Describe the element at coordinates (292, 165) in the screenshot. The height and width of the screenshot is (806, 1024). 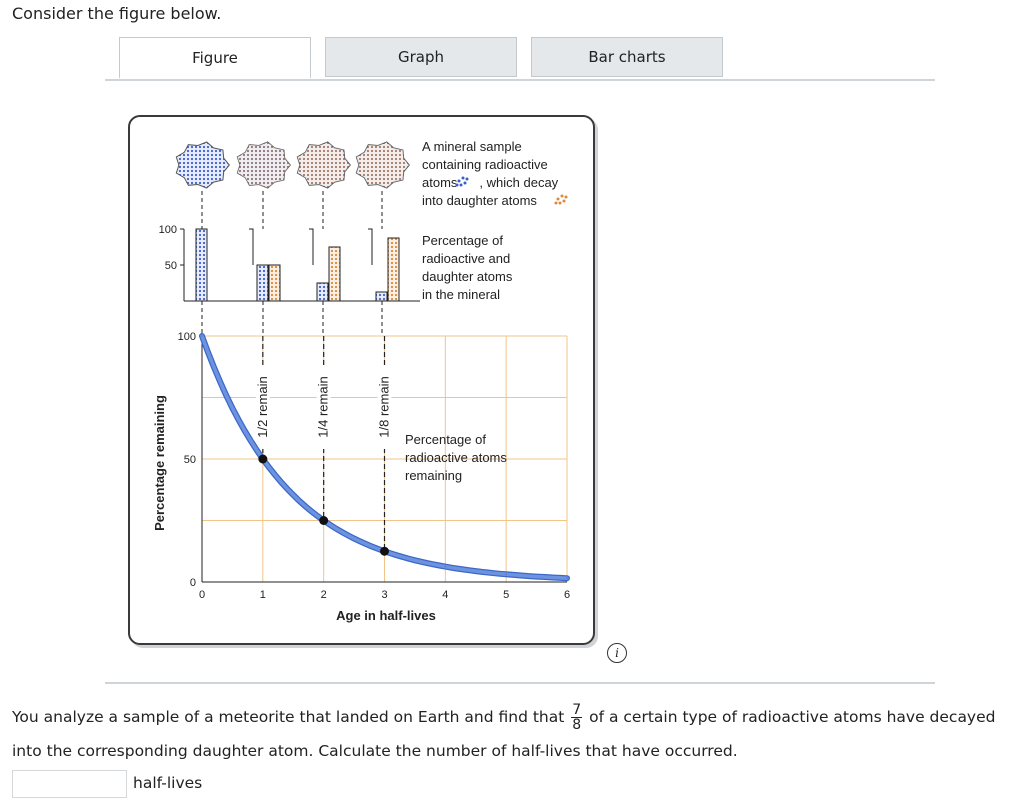
I see `mineral-samples` at that location.